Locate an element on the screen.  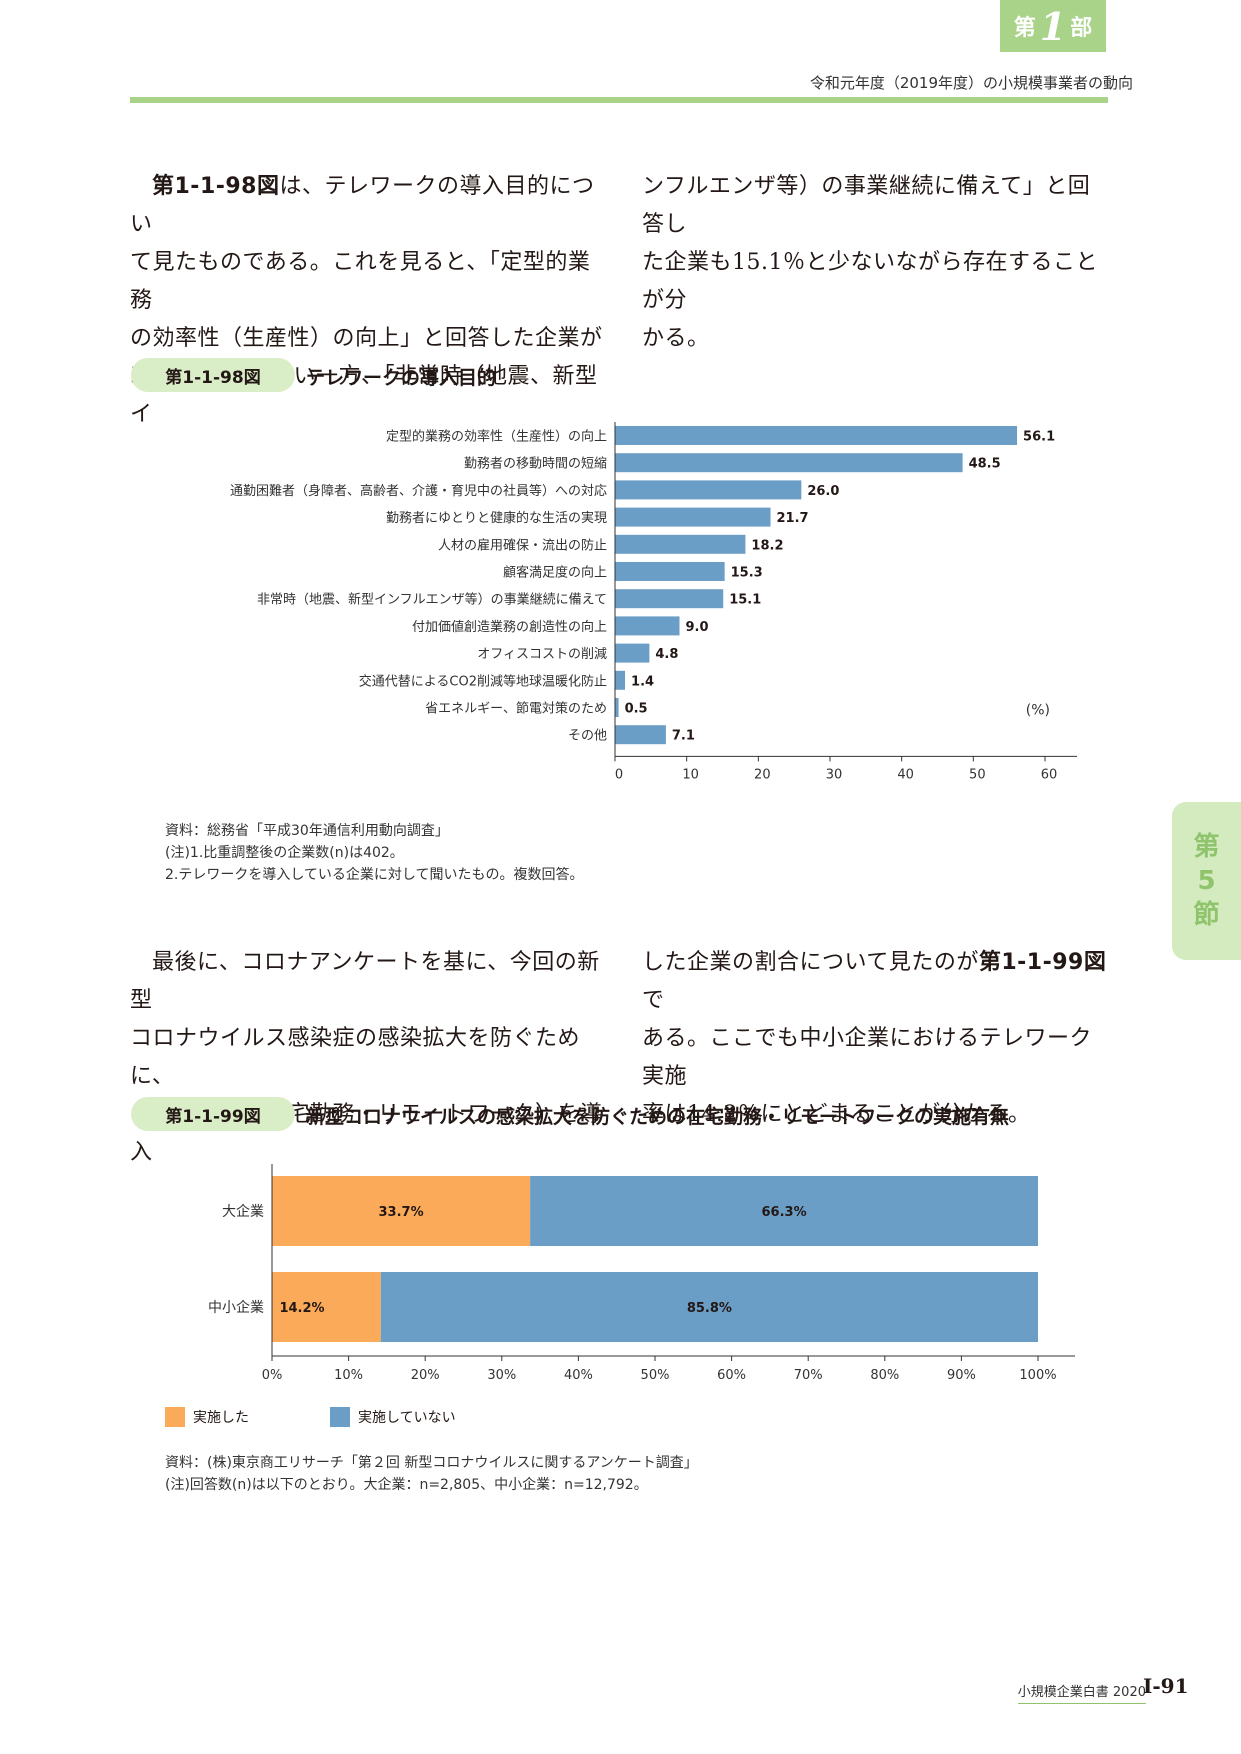
legend-swatch-blue is located at coordinates (340, 1417).